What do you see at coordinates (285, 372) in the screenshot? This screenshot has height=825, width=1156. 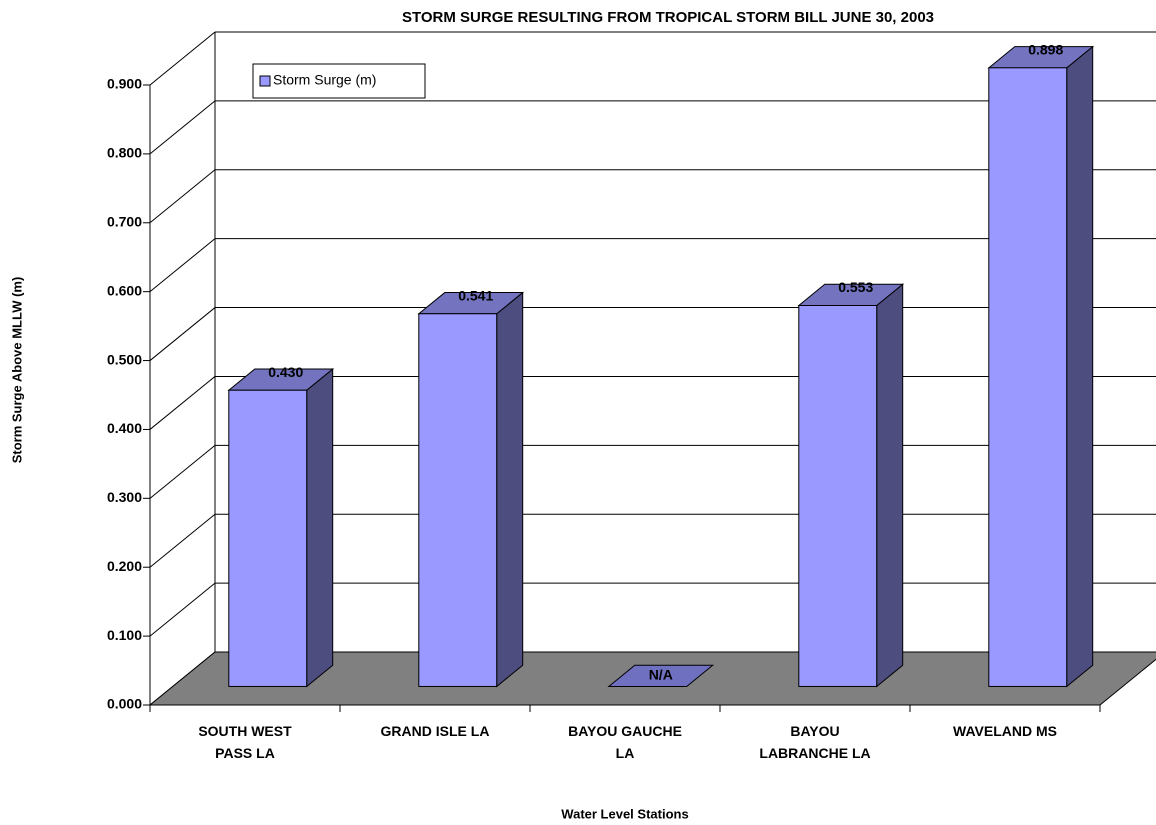 I see `value-label: 0.430` at bounding box center [285, 372].